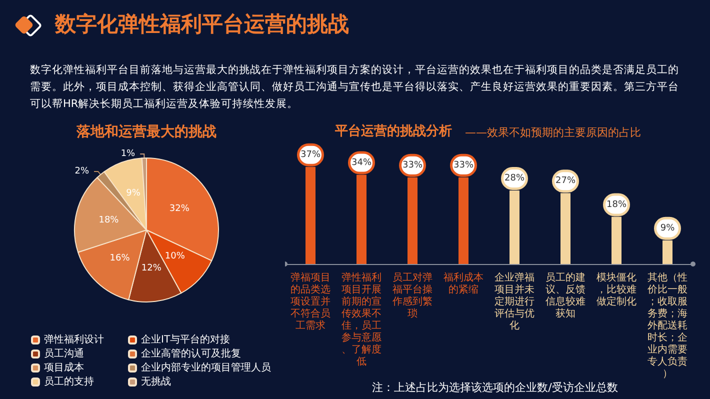 The width and height of the screenshot is (710, 399). What do you see at coordinates (175, 257) in the screenshot?
I see `data-label: 10%` at bounding box center [175, 257].